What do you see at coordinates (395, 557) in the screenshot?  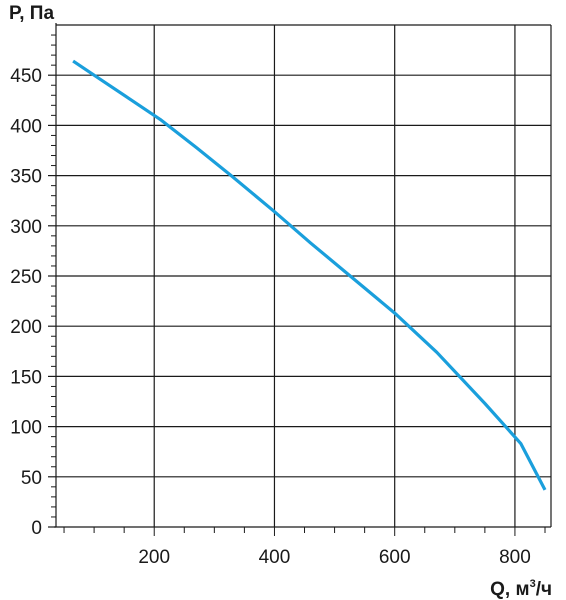 I see `x-tick-label-600: 600` at bounding box center [395, 557].